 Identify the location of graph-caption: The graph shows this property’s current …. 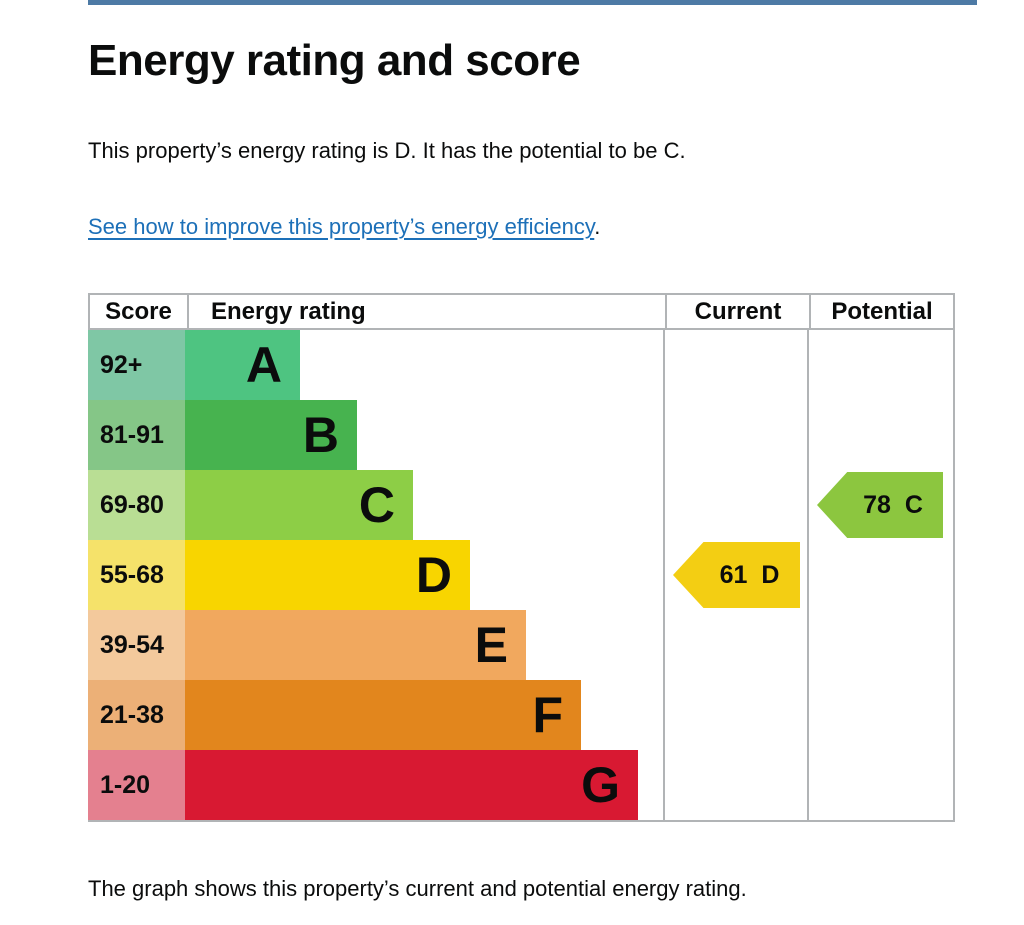
(417, 888).